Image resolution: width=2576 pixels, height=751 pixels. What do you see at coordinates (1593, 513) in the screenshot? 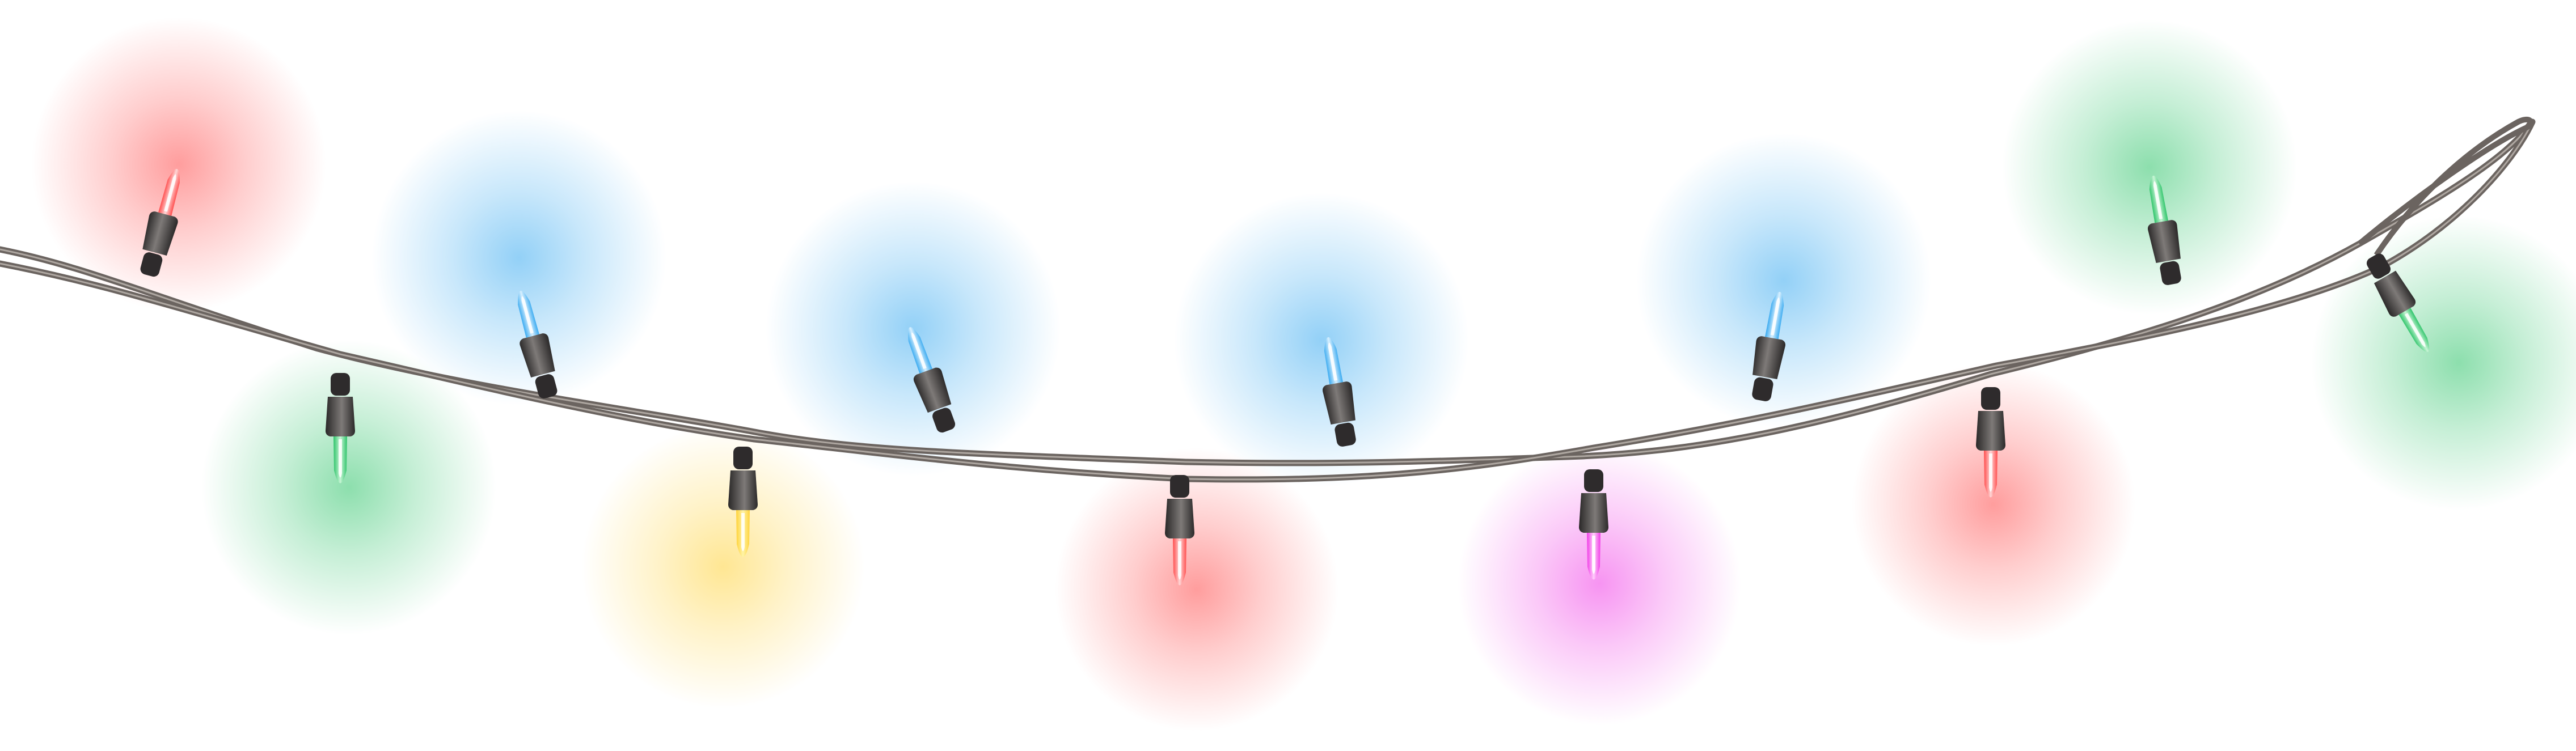
I see `bulb-magenta-1-socket` at bounding box center [1593, 513].